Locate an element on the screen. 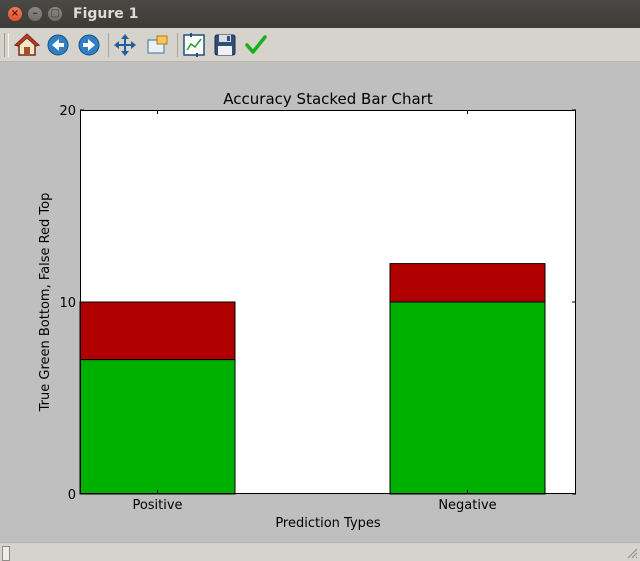 This screenshot has height=561, width=640. home-button is located at coordinates (27, 45).